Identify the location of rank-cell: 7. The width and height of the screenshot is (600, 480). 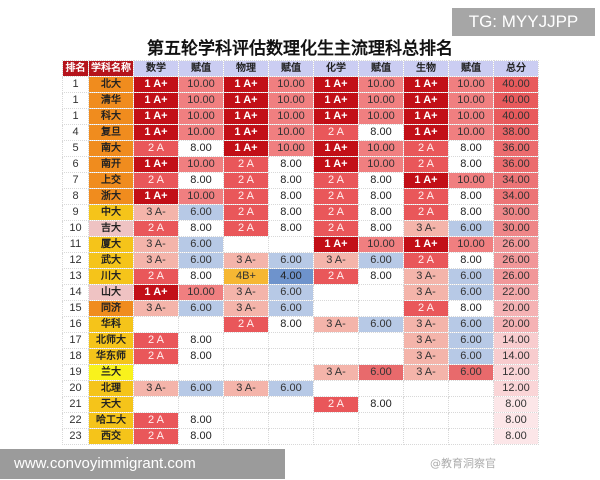
(75, 180).